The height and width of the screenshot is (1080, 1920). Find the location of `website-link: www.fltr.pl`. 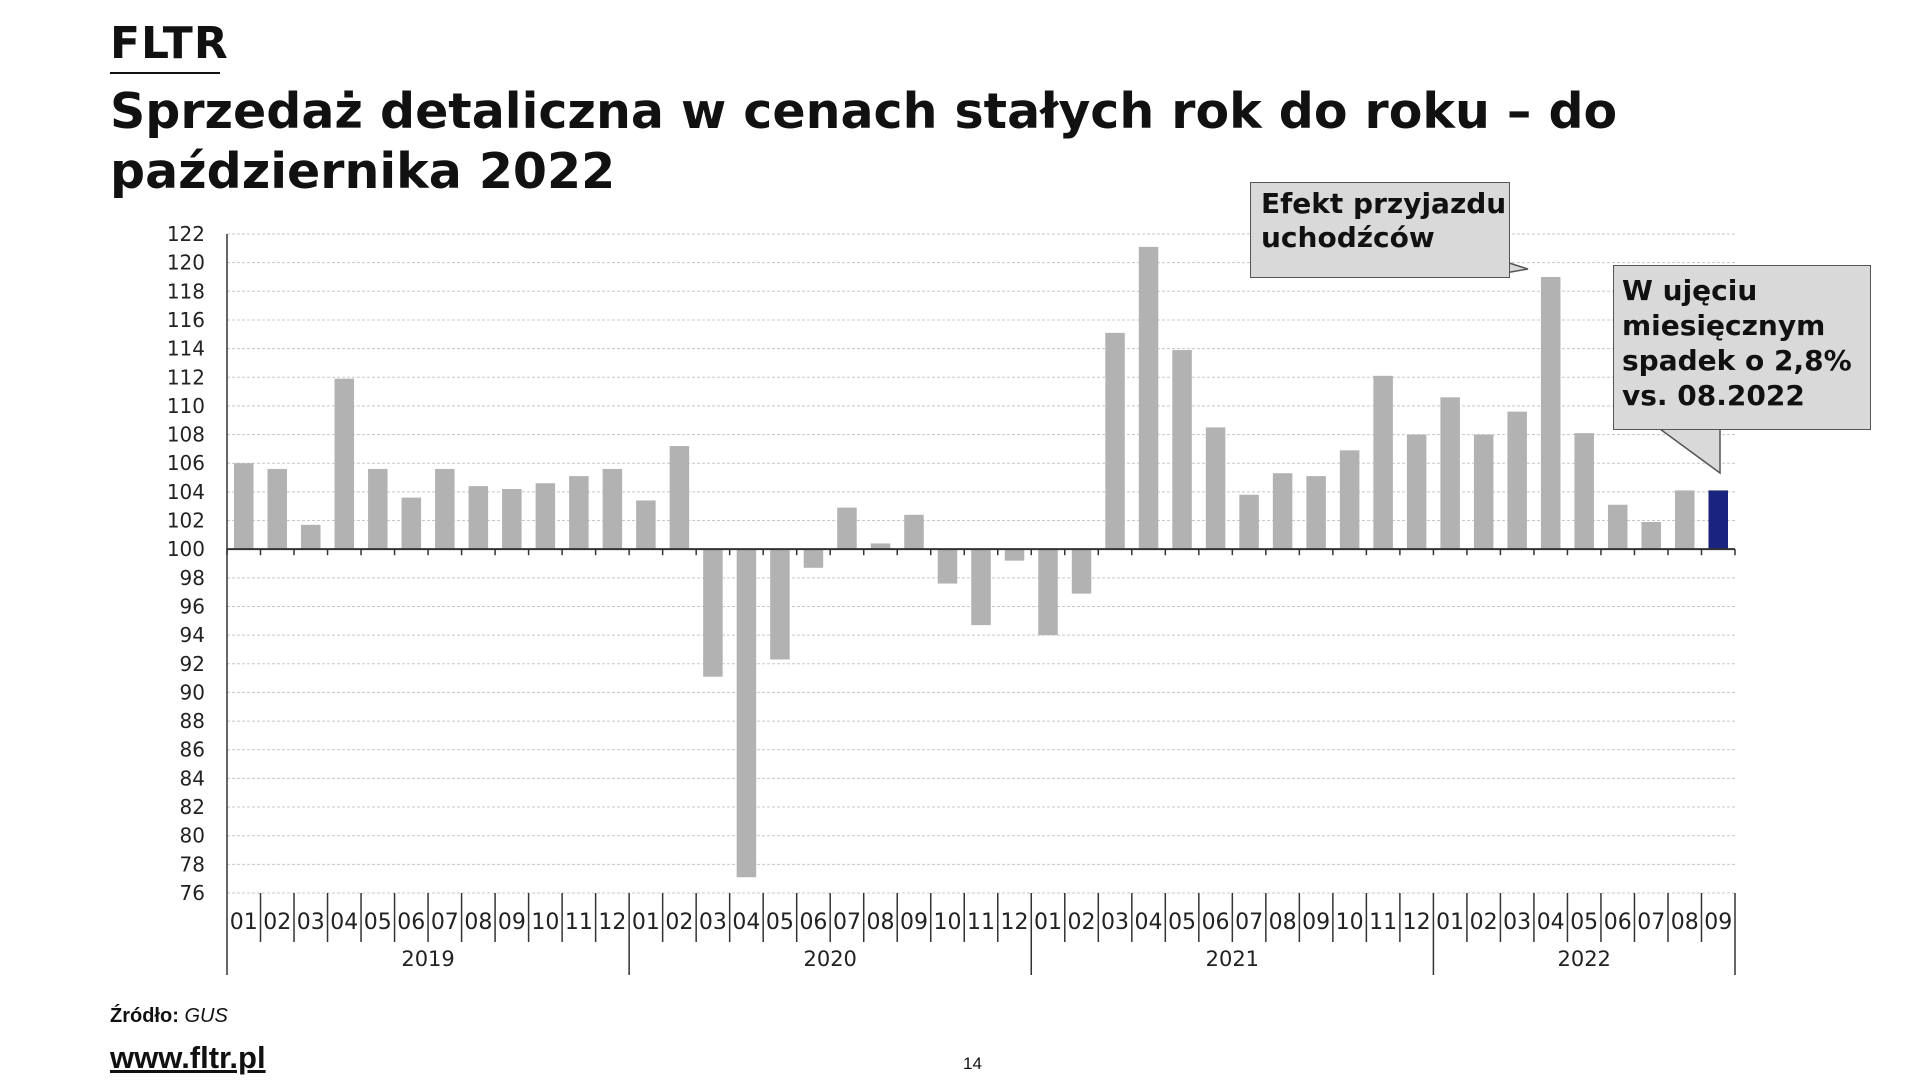

website-link: www.fltr.pl is located at coordinates (188, 1057).